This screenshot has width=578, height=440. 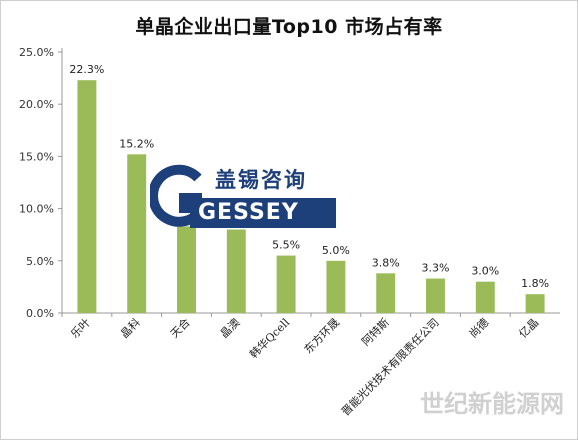 I want to click on bar-value-label: 15.2%, so click(x=136, y=143).